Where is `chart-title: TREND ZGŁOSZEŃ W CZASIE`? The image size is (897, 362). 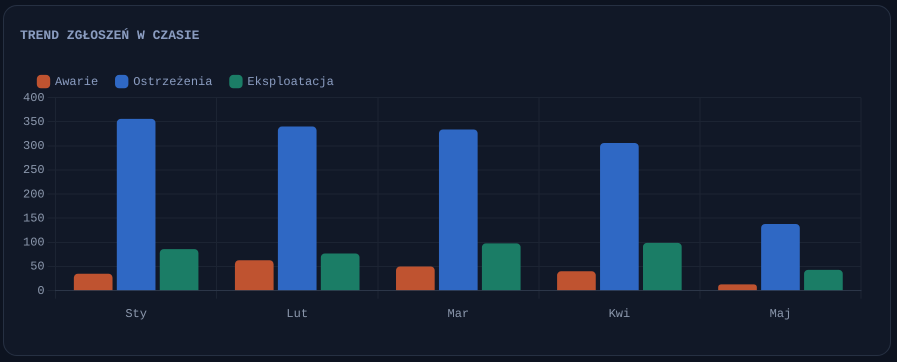 chart-title: TREND ZGŁOSZEŃ W CZASIE is located at coordinates (110, 36).